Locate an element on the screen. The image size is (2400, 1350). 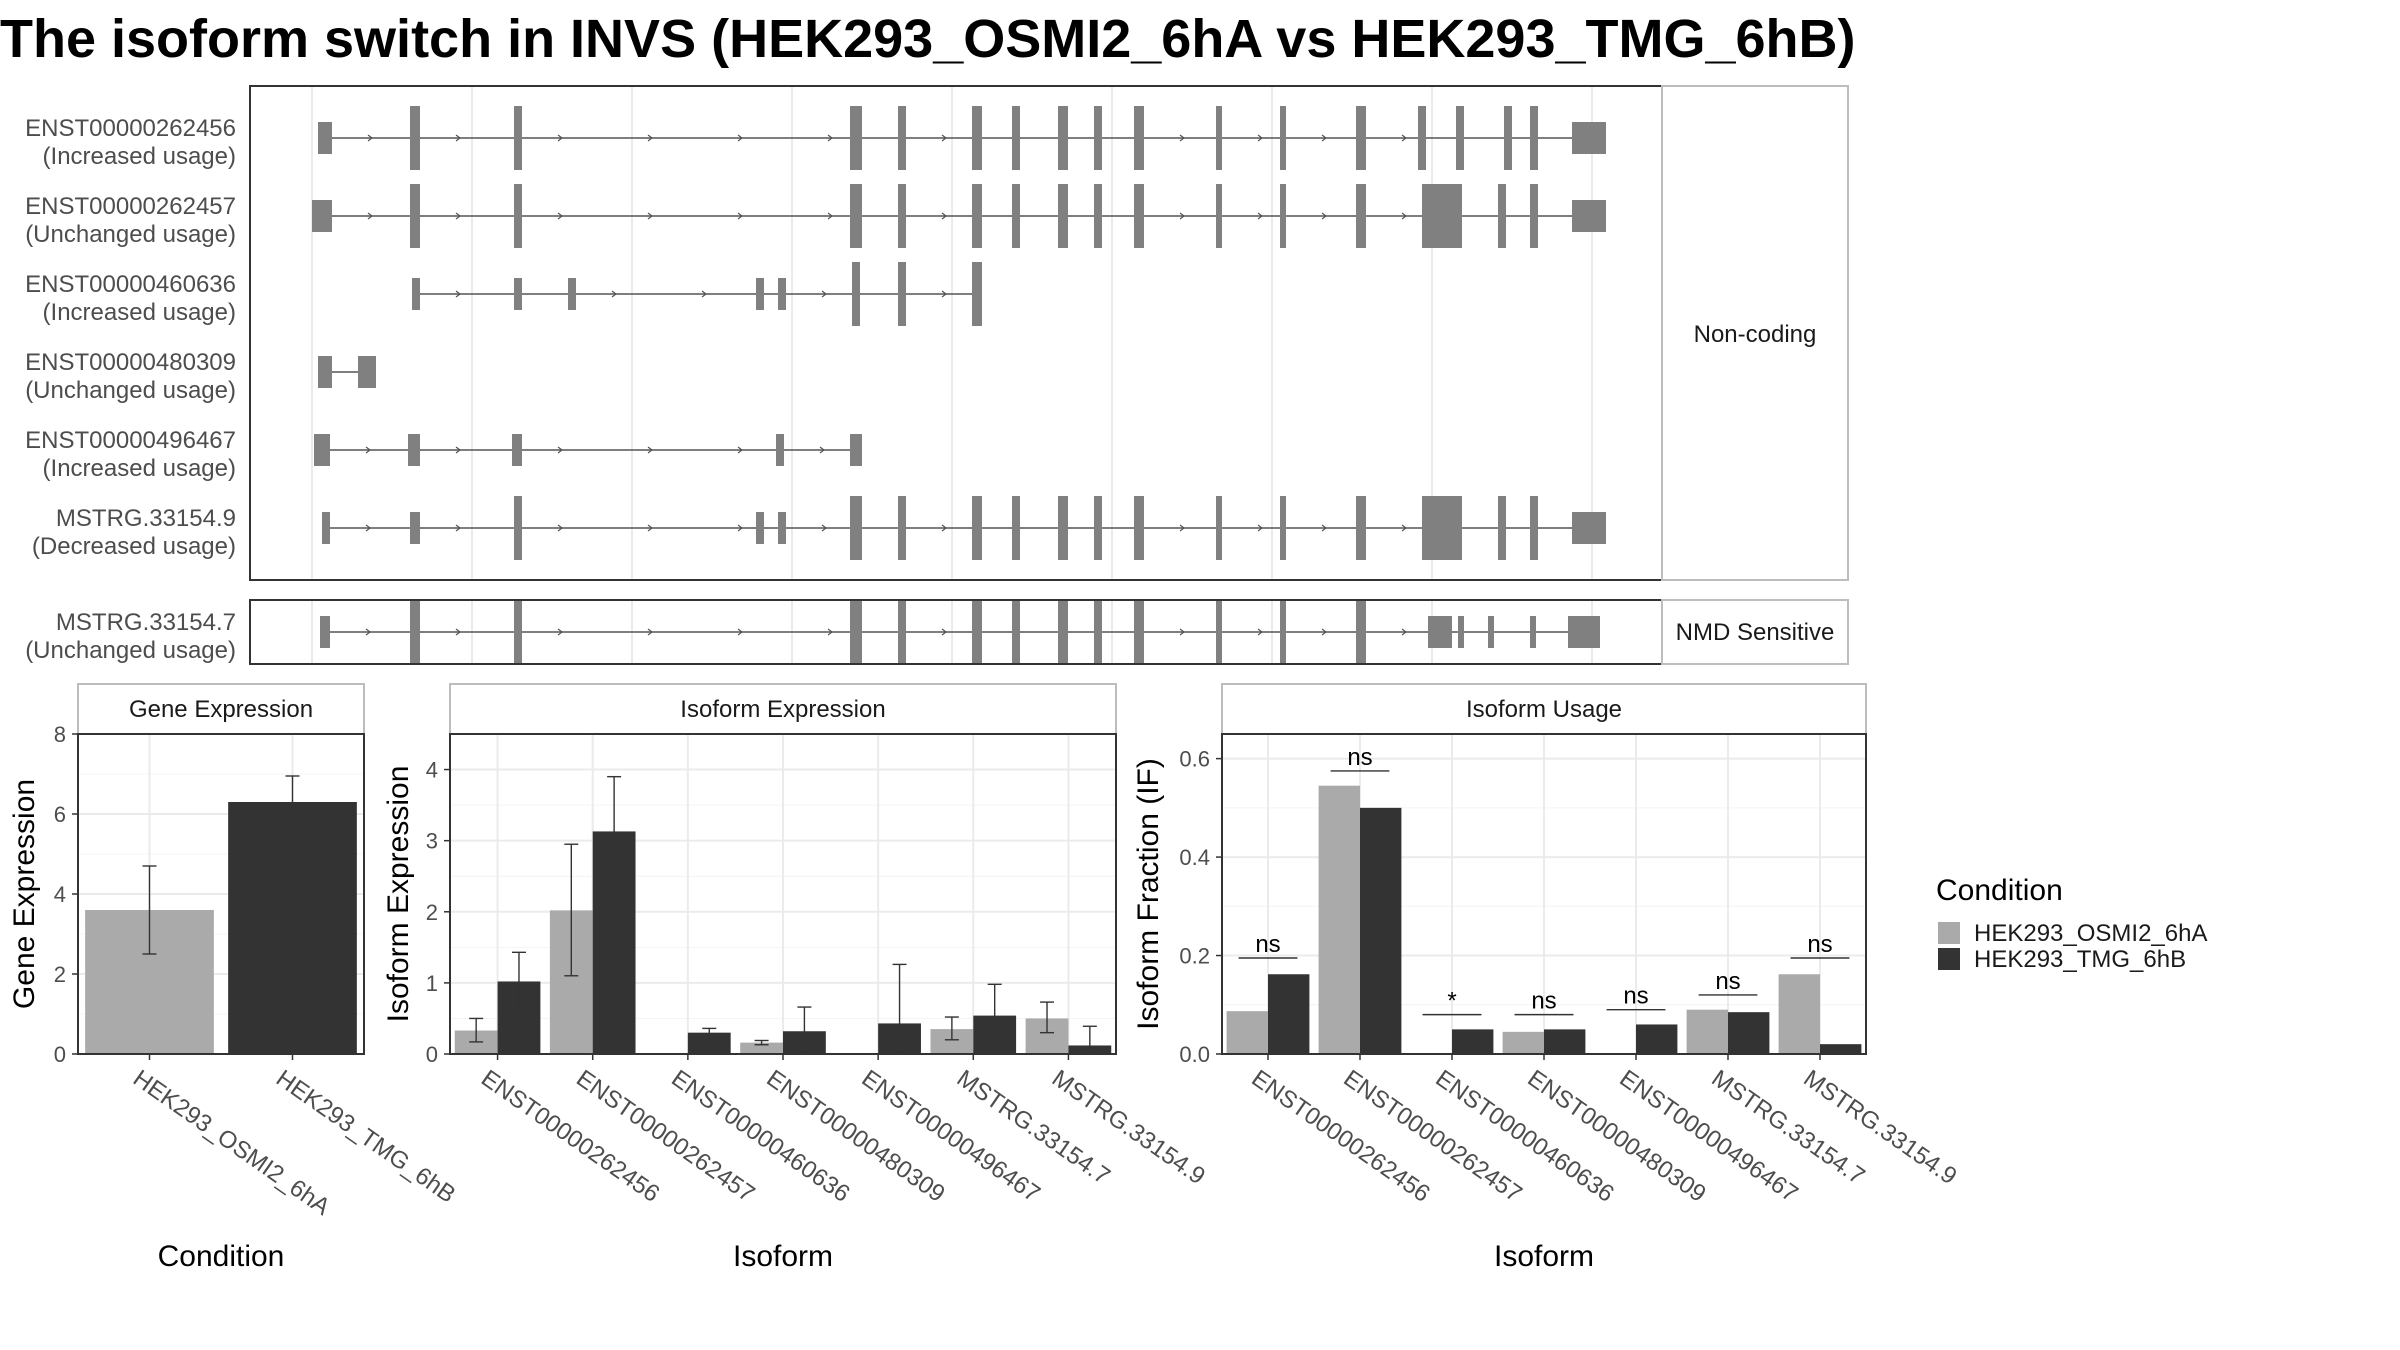
x-tick-label: ENST00000460636 is located at coordinates (760, 1136).